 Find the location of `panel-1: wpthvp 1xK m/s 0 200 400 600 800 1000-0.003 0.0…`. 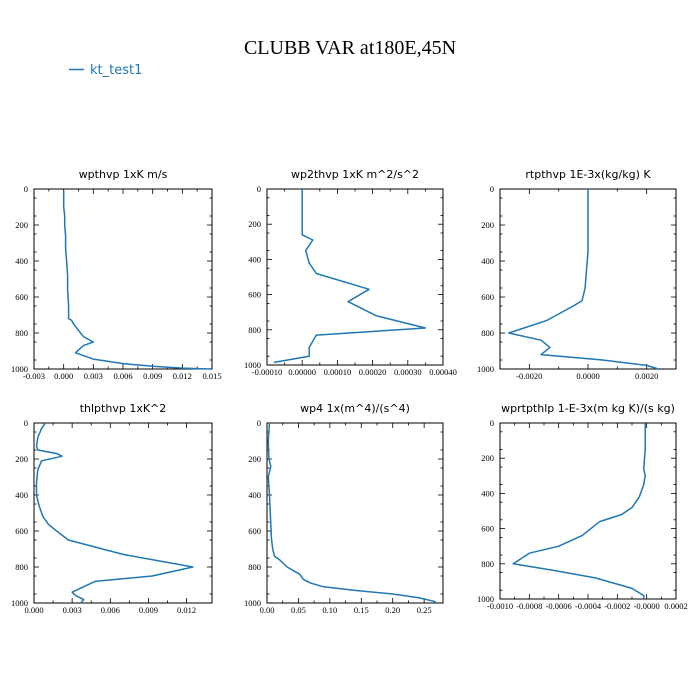

panel-1: wpthvp 1xK m/s 0 200 400 600 800 1000-0.003 0.0… is located at coordinates (116, 274).